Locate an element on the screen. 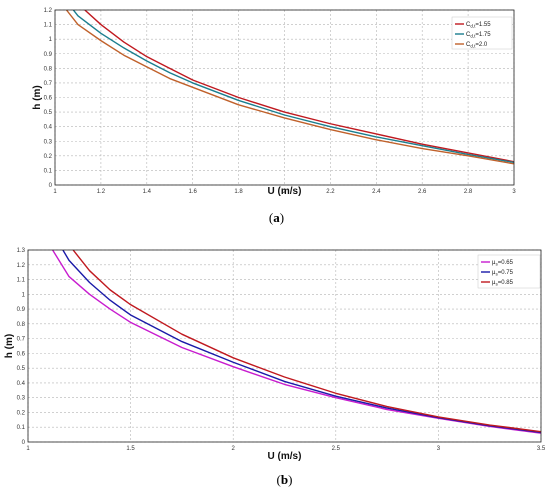 This screenshot has width=550, height=490. legend-label: μs=0.75 is located at coordinates (503, 273).